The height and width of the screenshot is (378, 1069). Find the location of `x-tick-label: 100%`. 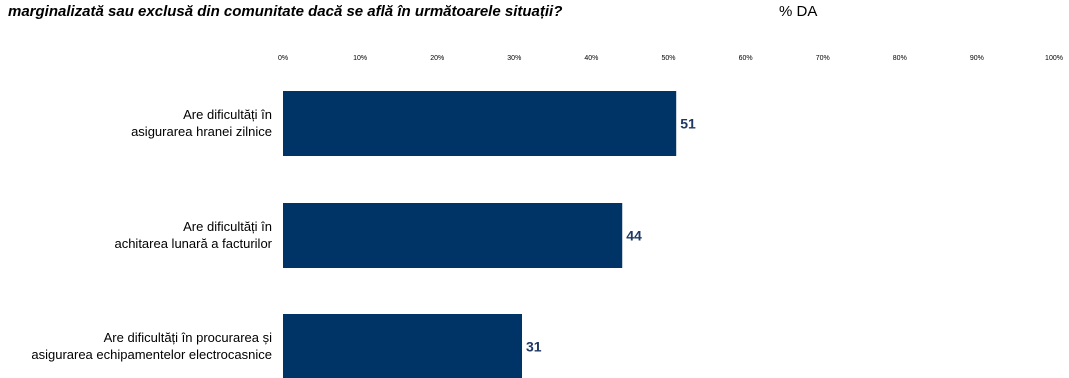

x-tick-label: 100% is located at coordinates (1054, 58).